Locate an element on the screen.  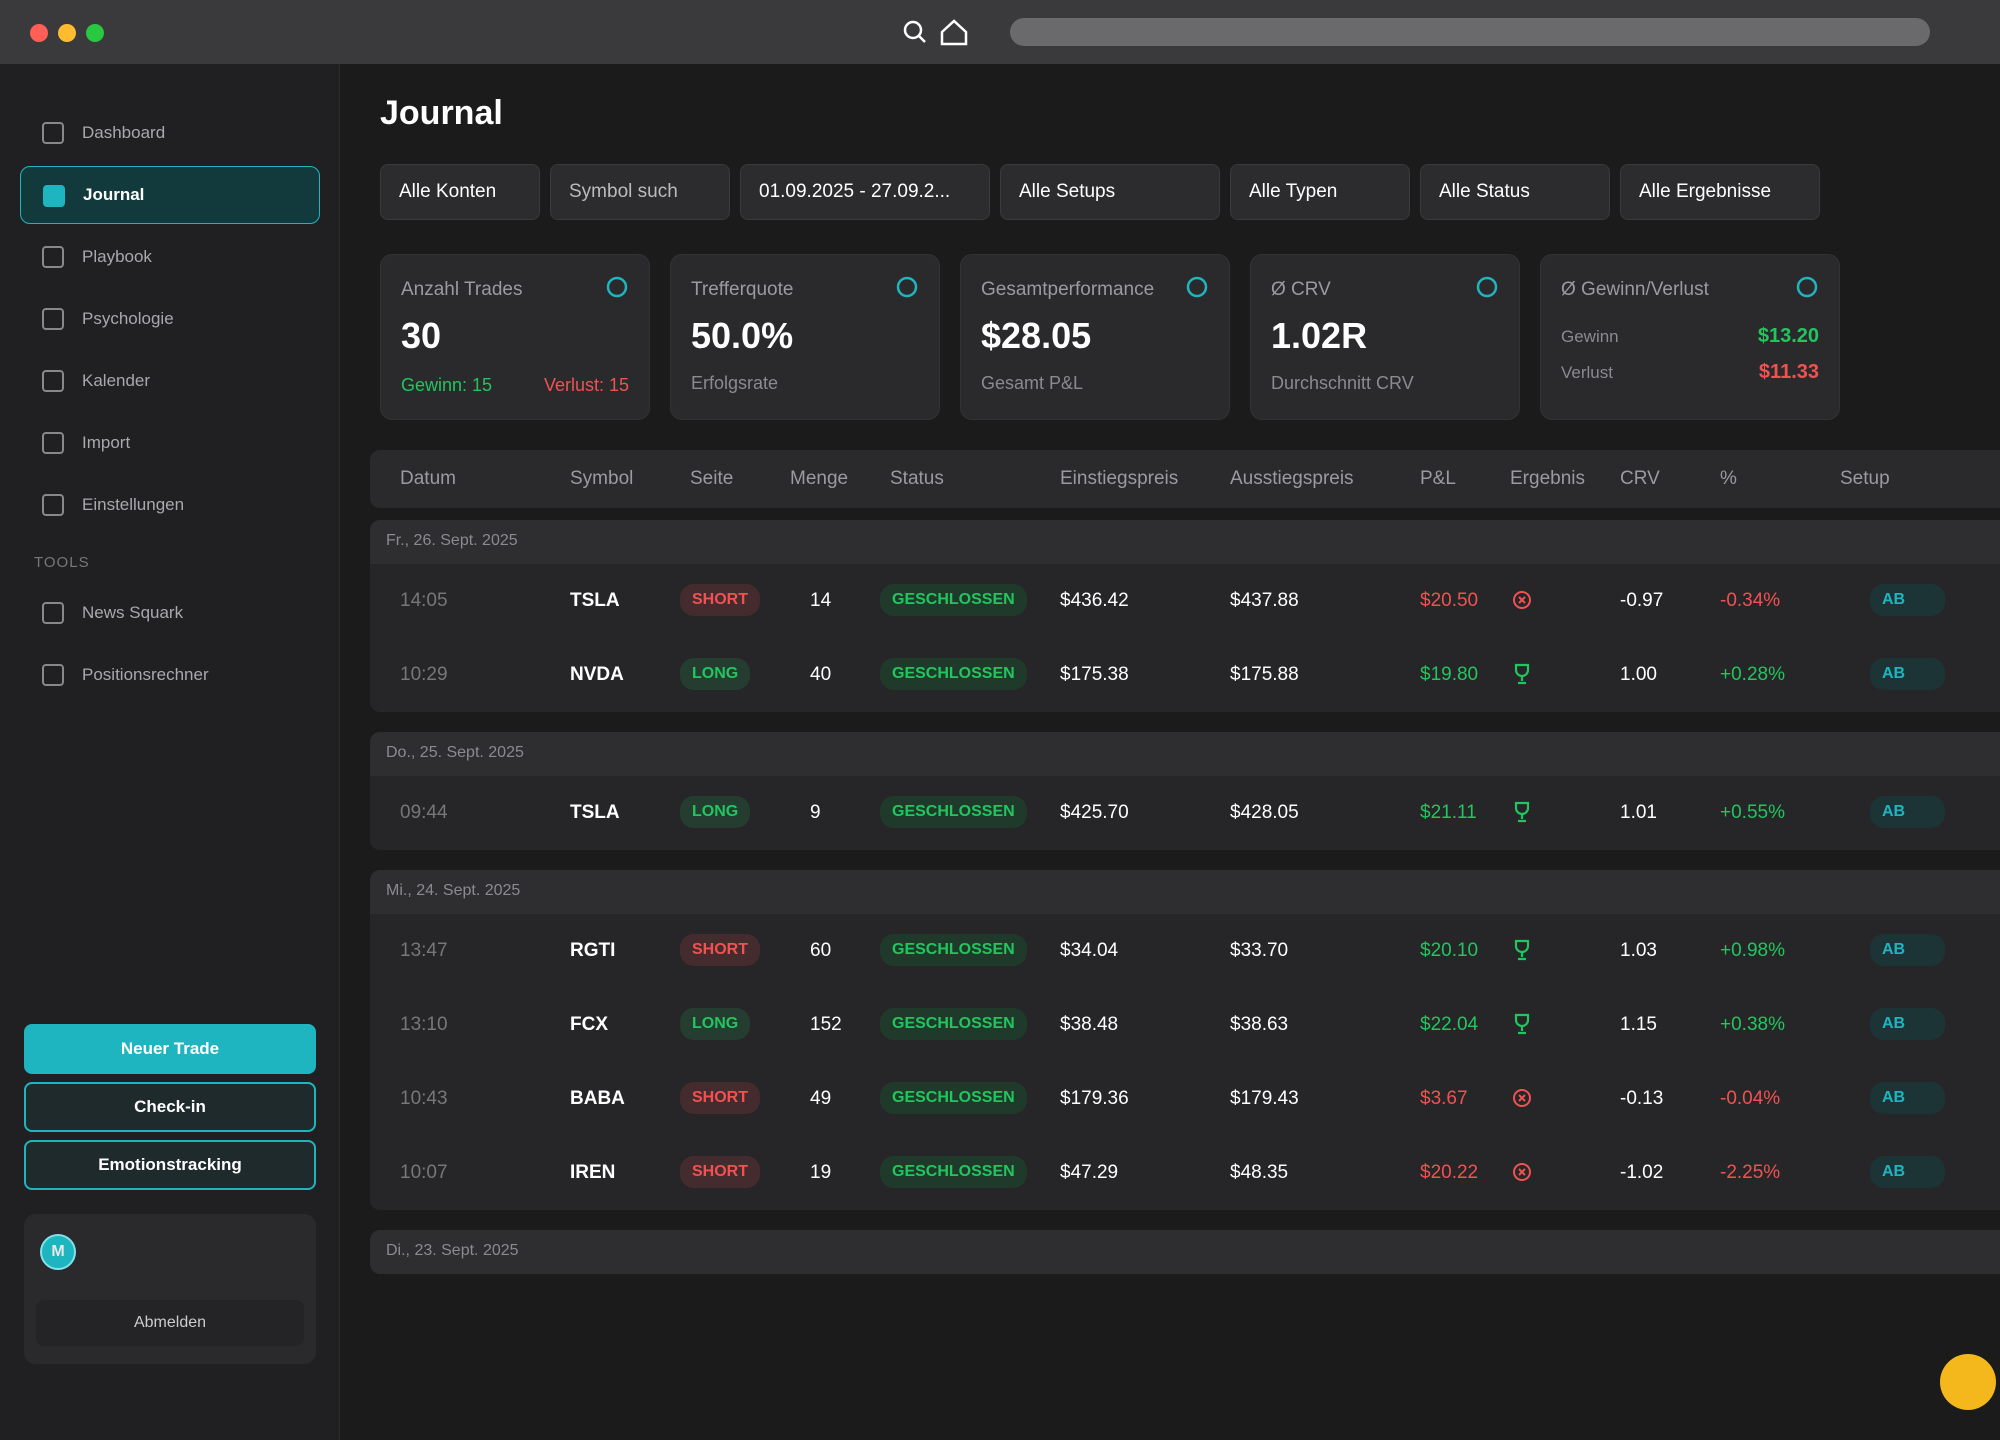
filter: Alle Typen is located at coordinates (1320, 192).